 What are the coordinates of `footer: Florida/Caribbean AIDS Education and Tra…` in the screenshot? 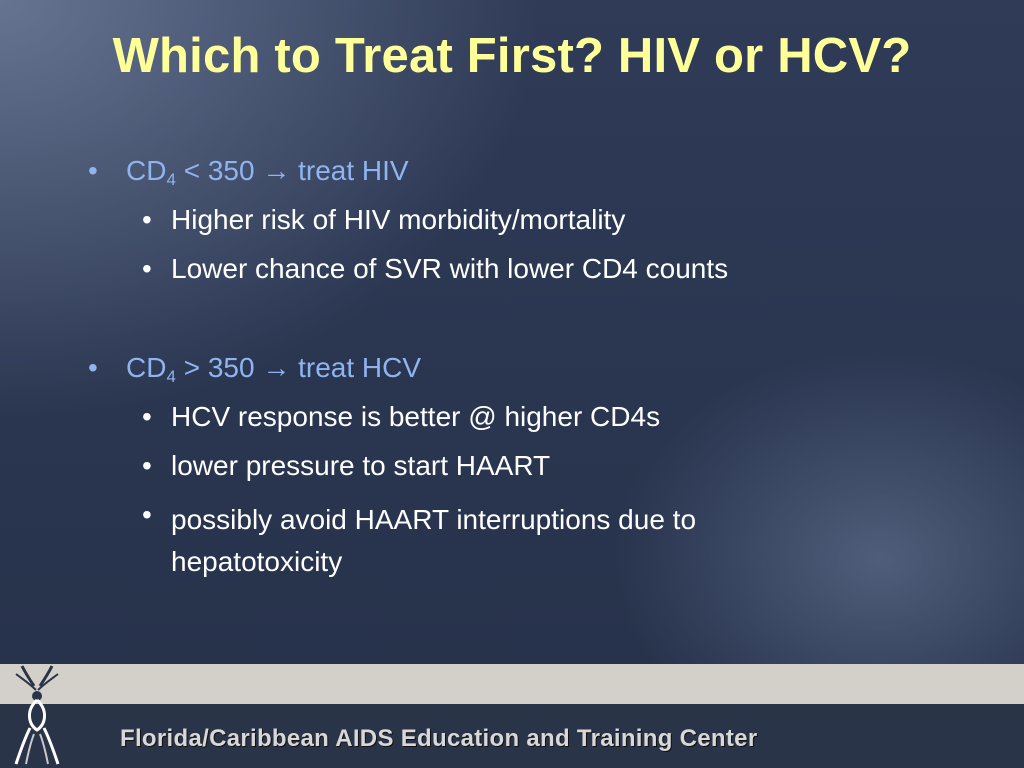 It's located at (512, 716).